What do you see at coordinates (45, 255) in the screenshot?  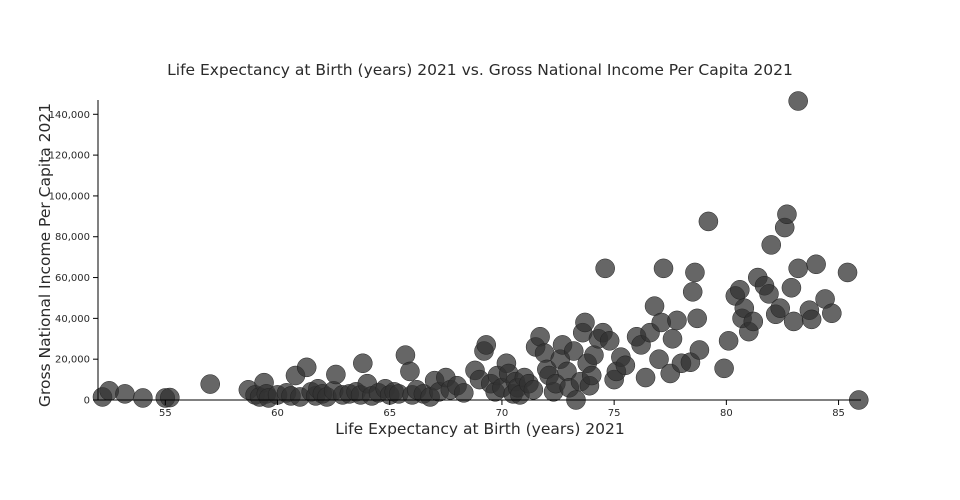 I see `y-axis-title: Gross National Income Per Capita 2021` at bounding box center [45, 255].